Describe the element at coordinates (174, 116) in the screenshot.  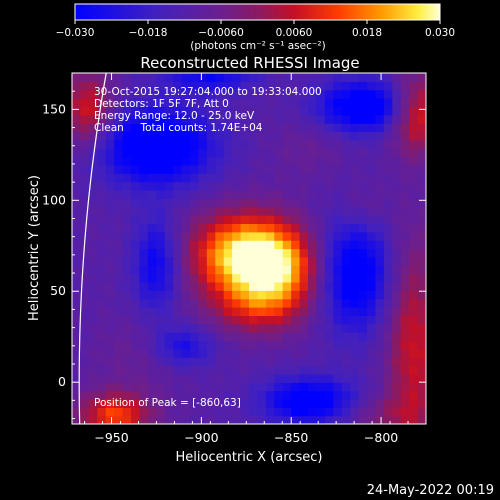
I see `annotation-energy-range: Energy Range: 12.0 - 25.0 keV` at that location.